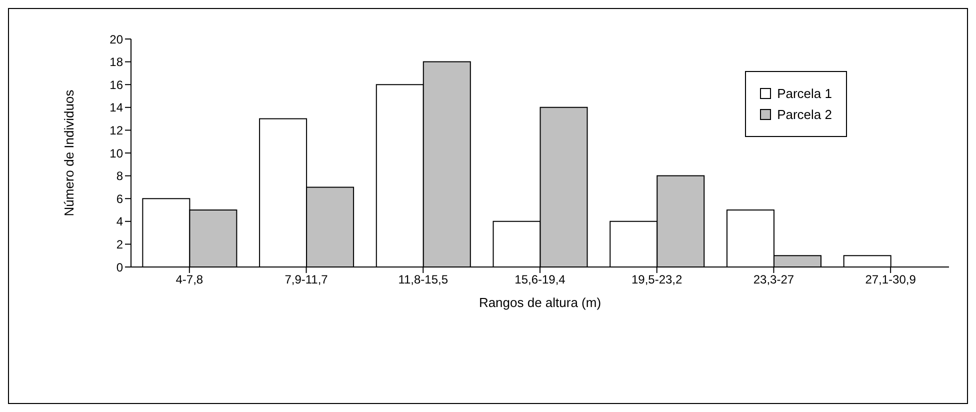 The width and height of the screenshot is (976, 412). What do you see at coordinates (117, 153) in the screenshot?
I see `y-tick-label: 10` at bounding box center [117, 153].